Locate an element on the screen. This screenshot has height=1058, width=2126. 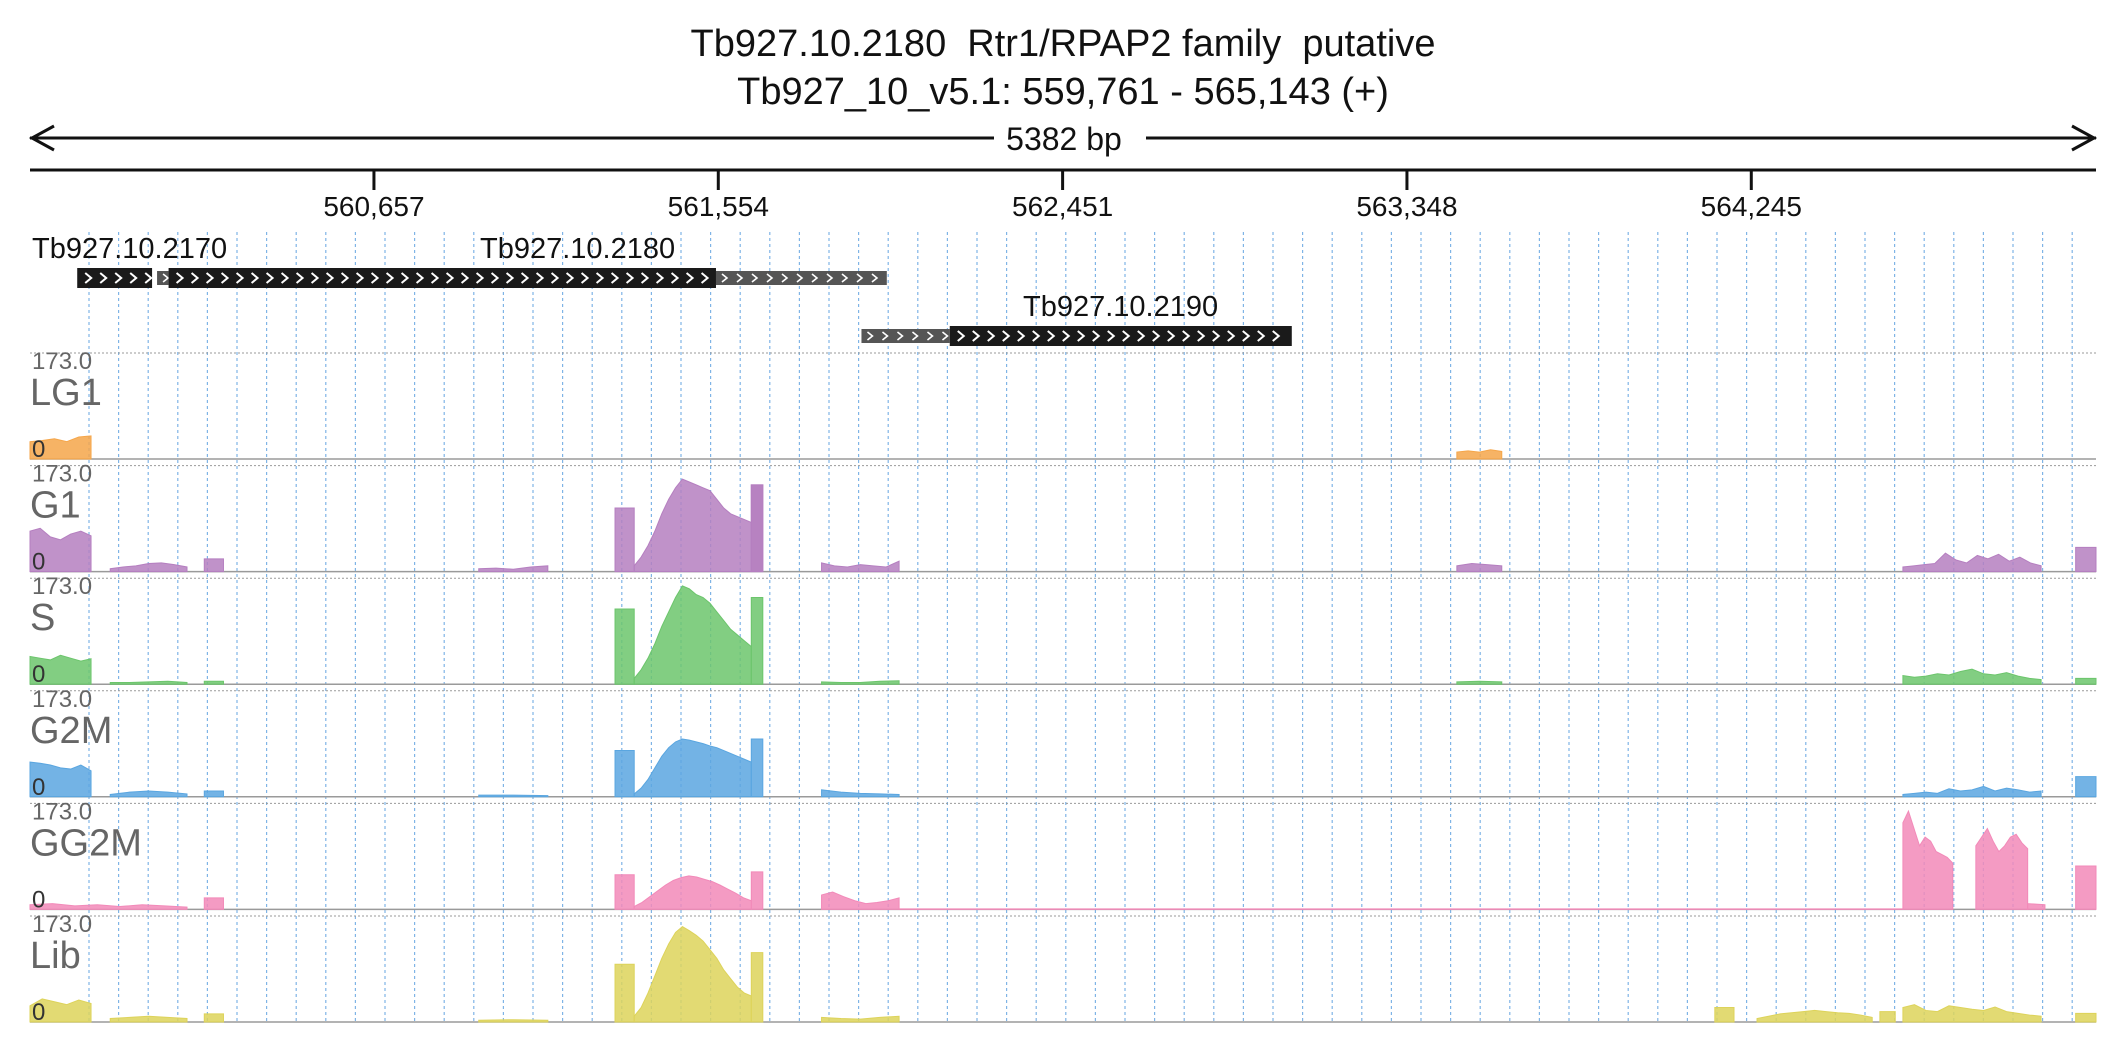
track-name: G1 is located at coordinates (55, 506).